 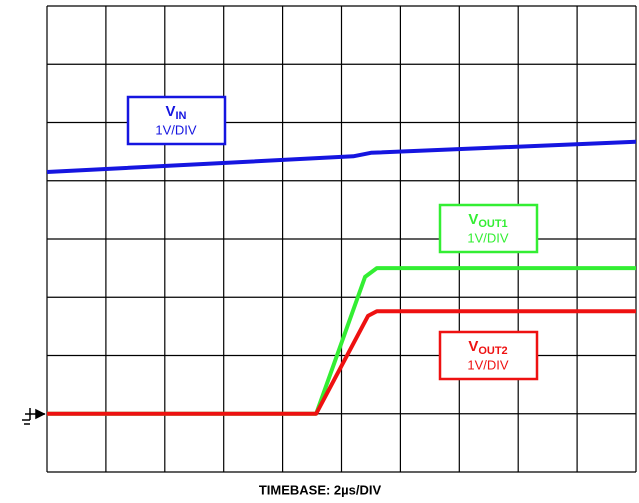 I want to click on legend-label: VIN, so click(x=175, y=112).